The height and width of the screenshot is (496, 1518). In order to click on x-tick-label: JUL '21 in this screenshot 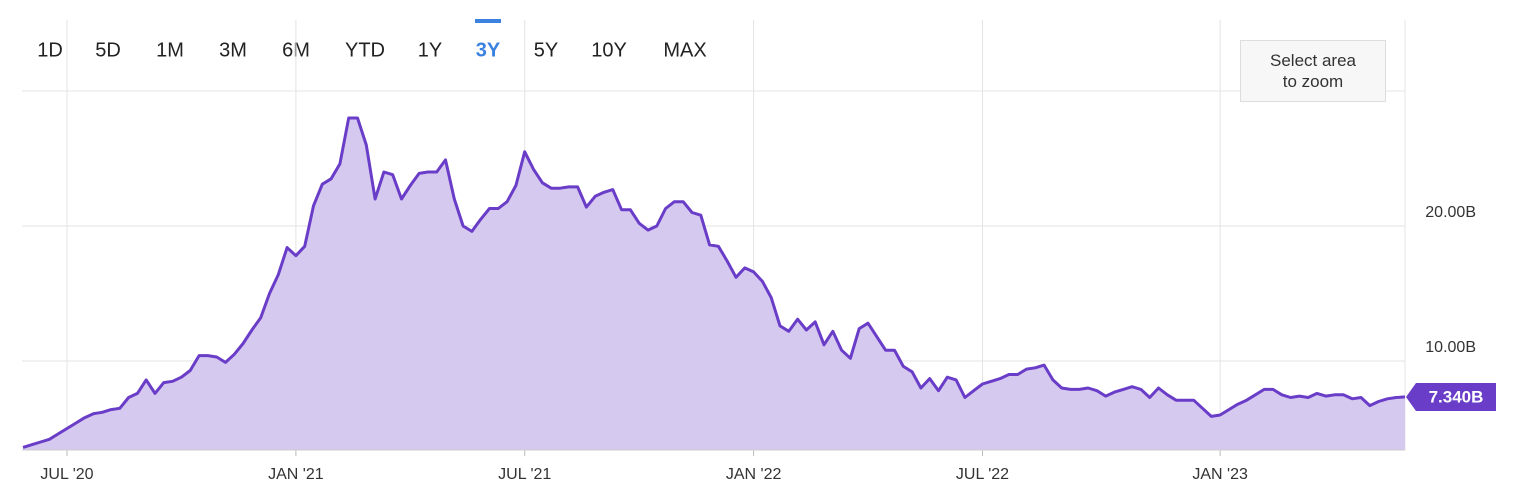, I will do `click(524, 474)`.